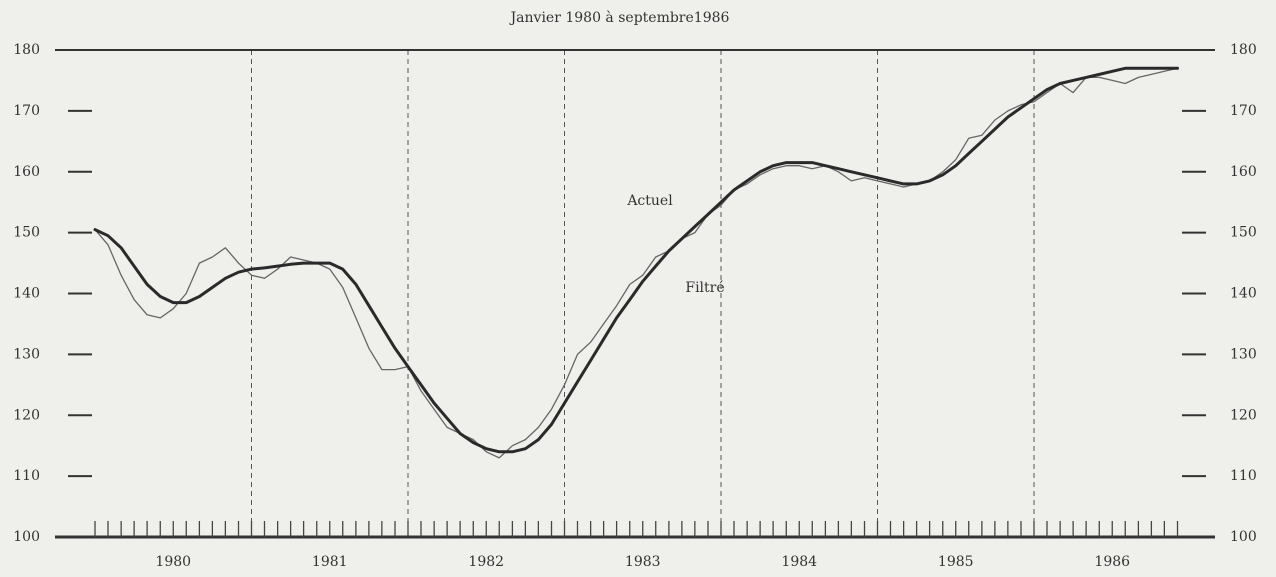 This screenshot has width=1276, height=577. What do you see at coordinates (1243, 233) in the screenshot?
I see `y-tick-label-right: 150` at bounding box center [1243, 233].